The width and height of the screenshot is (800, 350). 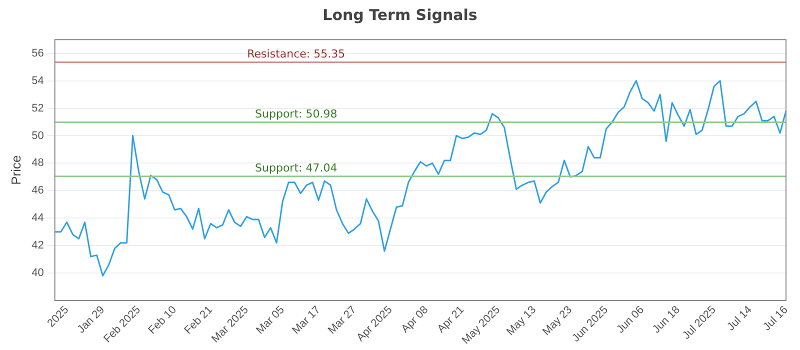 What do you see at coordinates (198, 320) in the screenshot?
I see `x-tick-label: Feb 21` at bounding box center [198, 320].